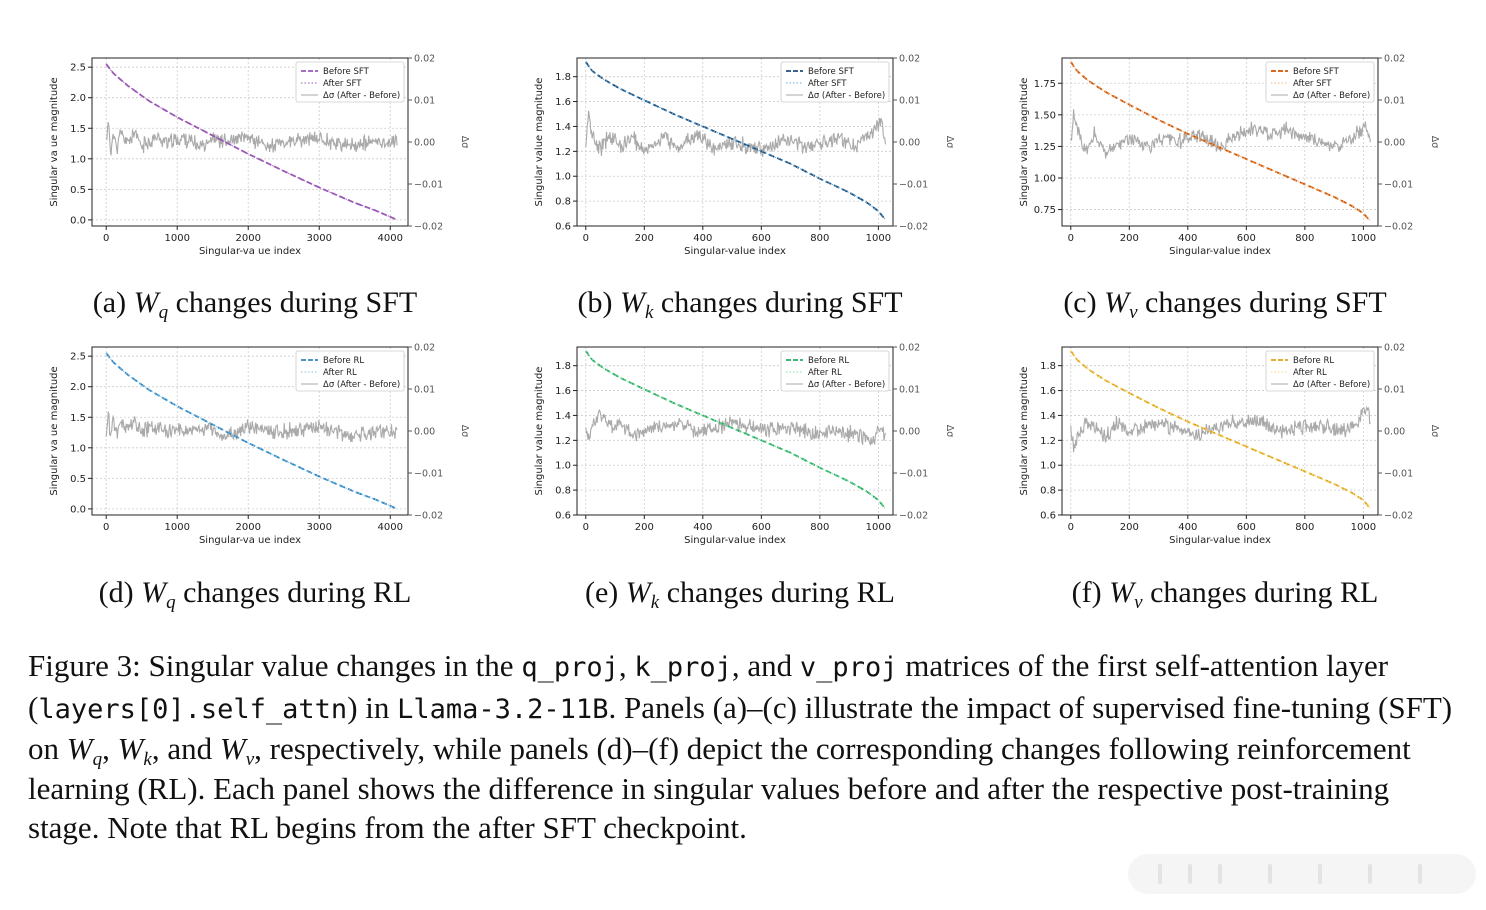  Describe the element at coordinates (563, 516) in the screenshot. I see `y-tick-label: 0.6` at that location.